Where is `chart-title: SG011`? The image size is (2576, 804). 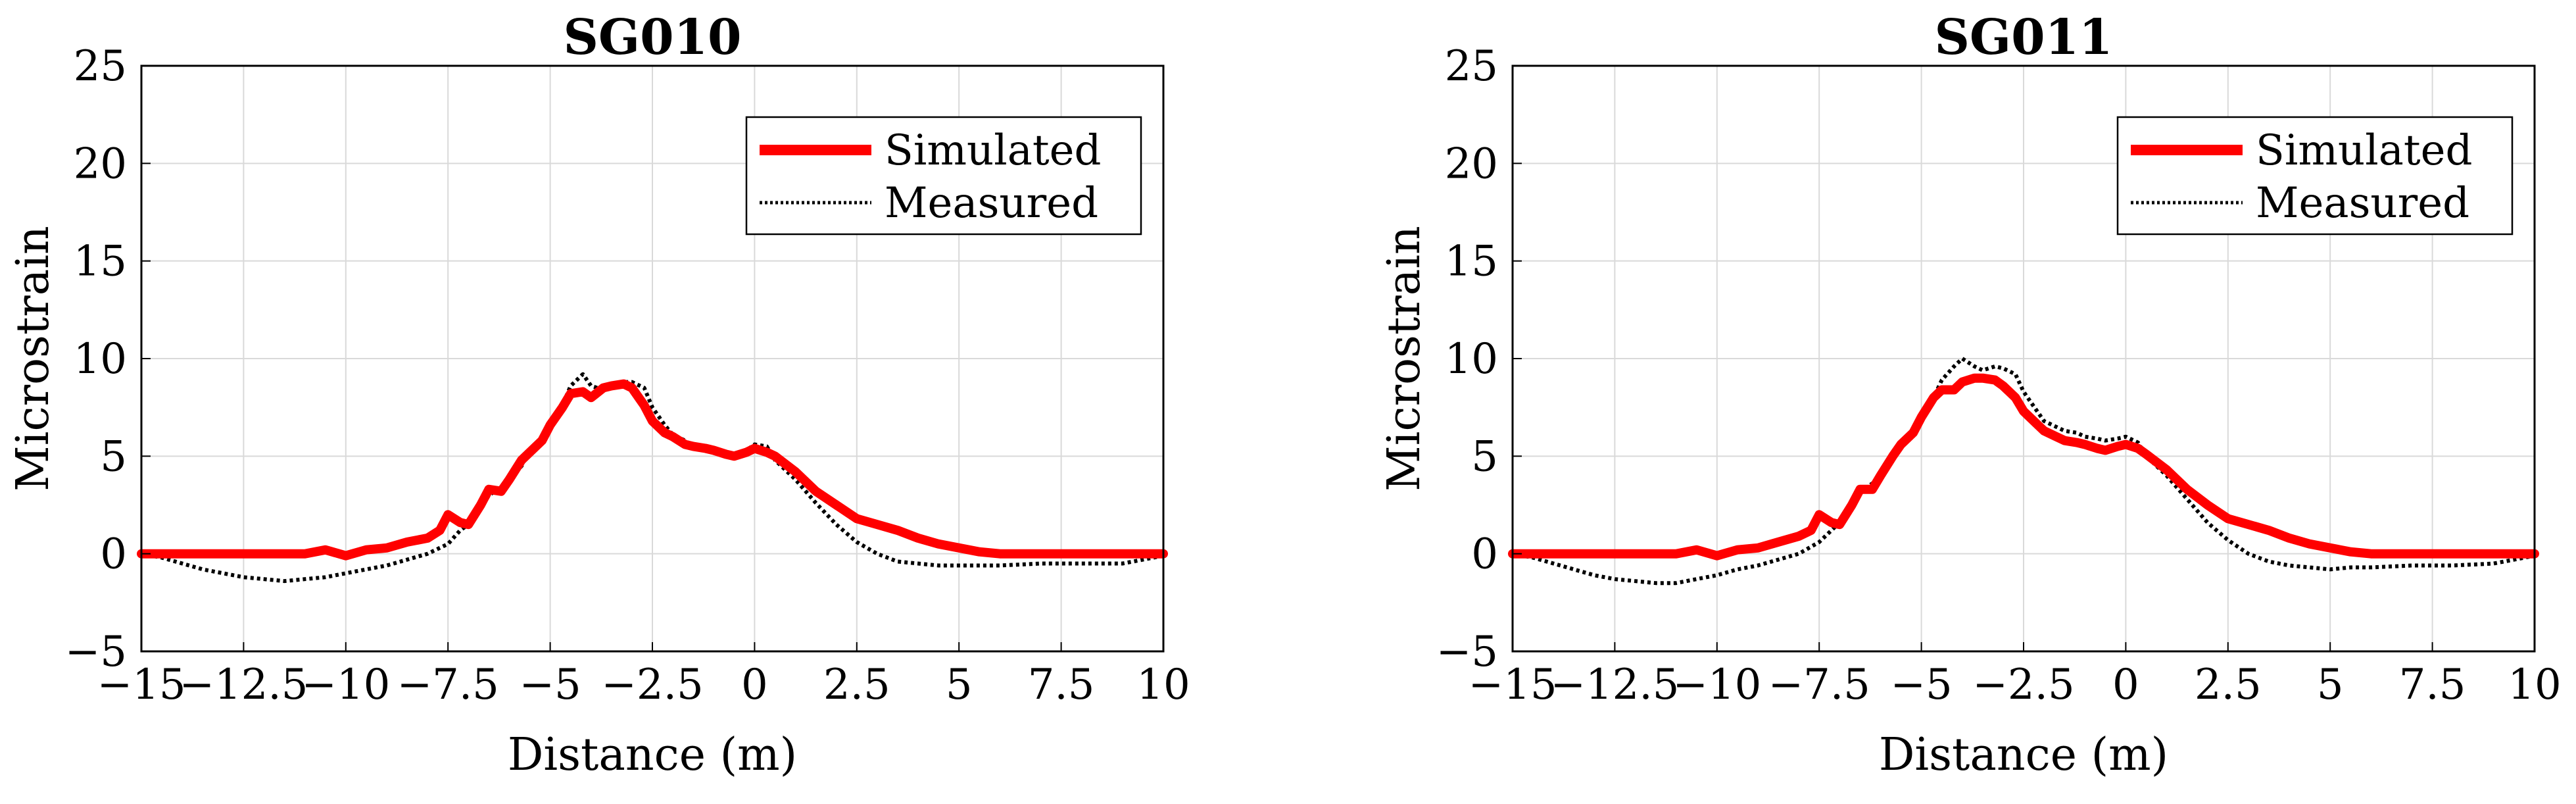
chart-title: SG011 is located at coordinates (2023, 37).